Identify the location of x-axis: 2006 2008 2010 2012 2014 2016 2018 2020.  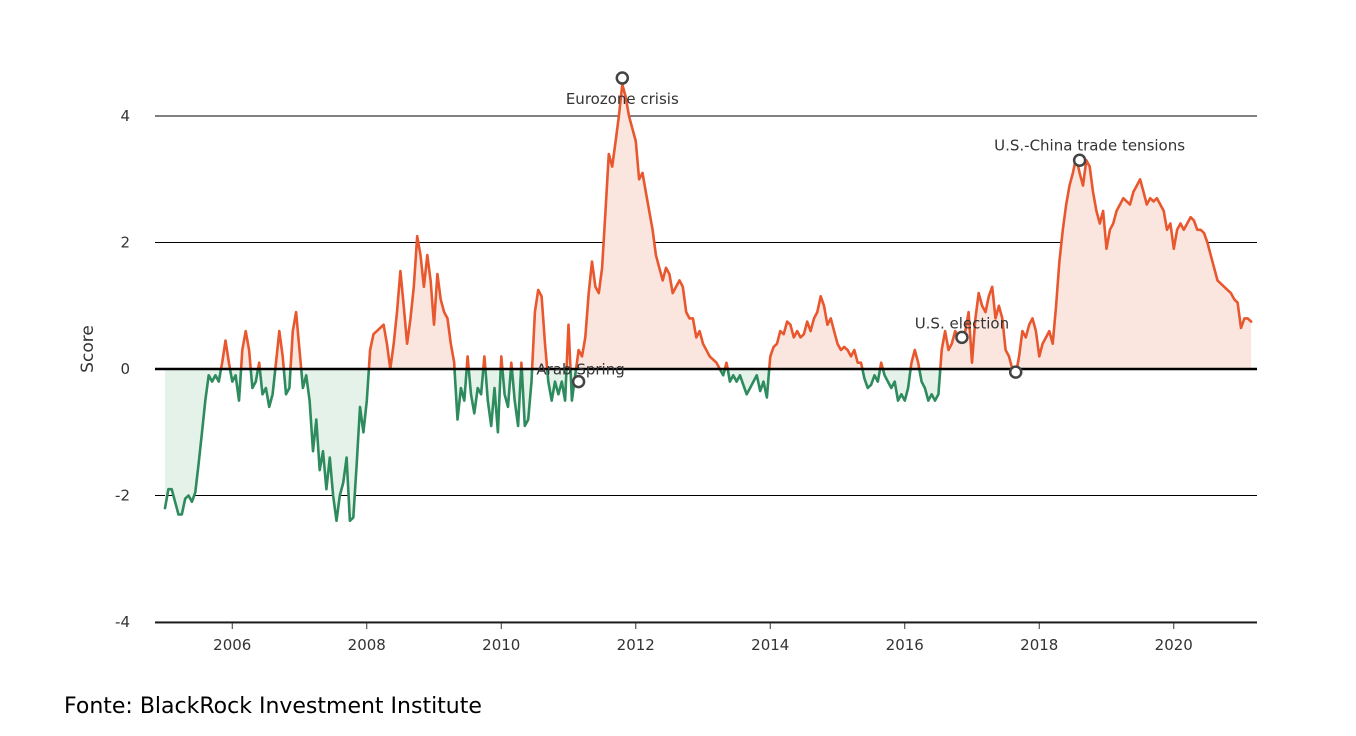
(706, 638).